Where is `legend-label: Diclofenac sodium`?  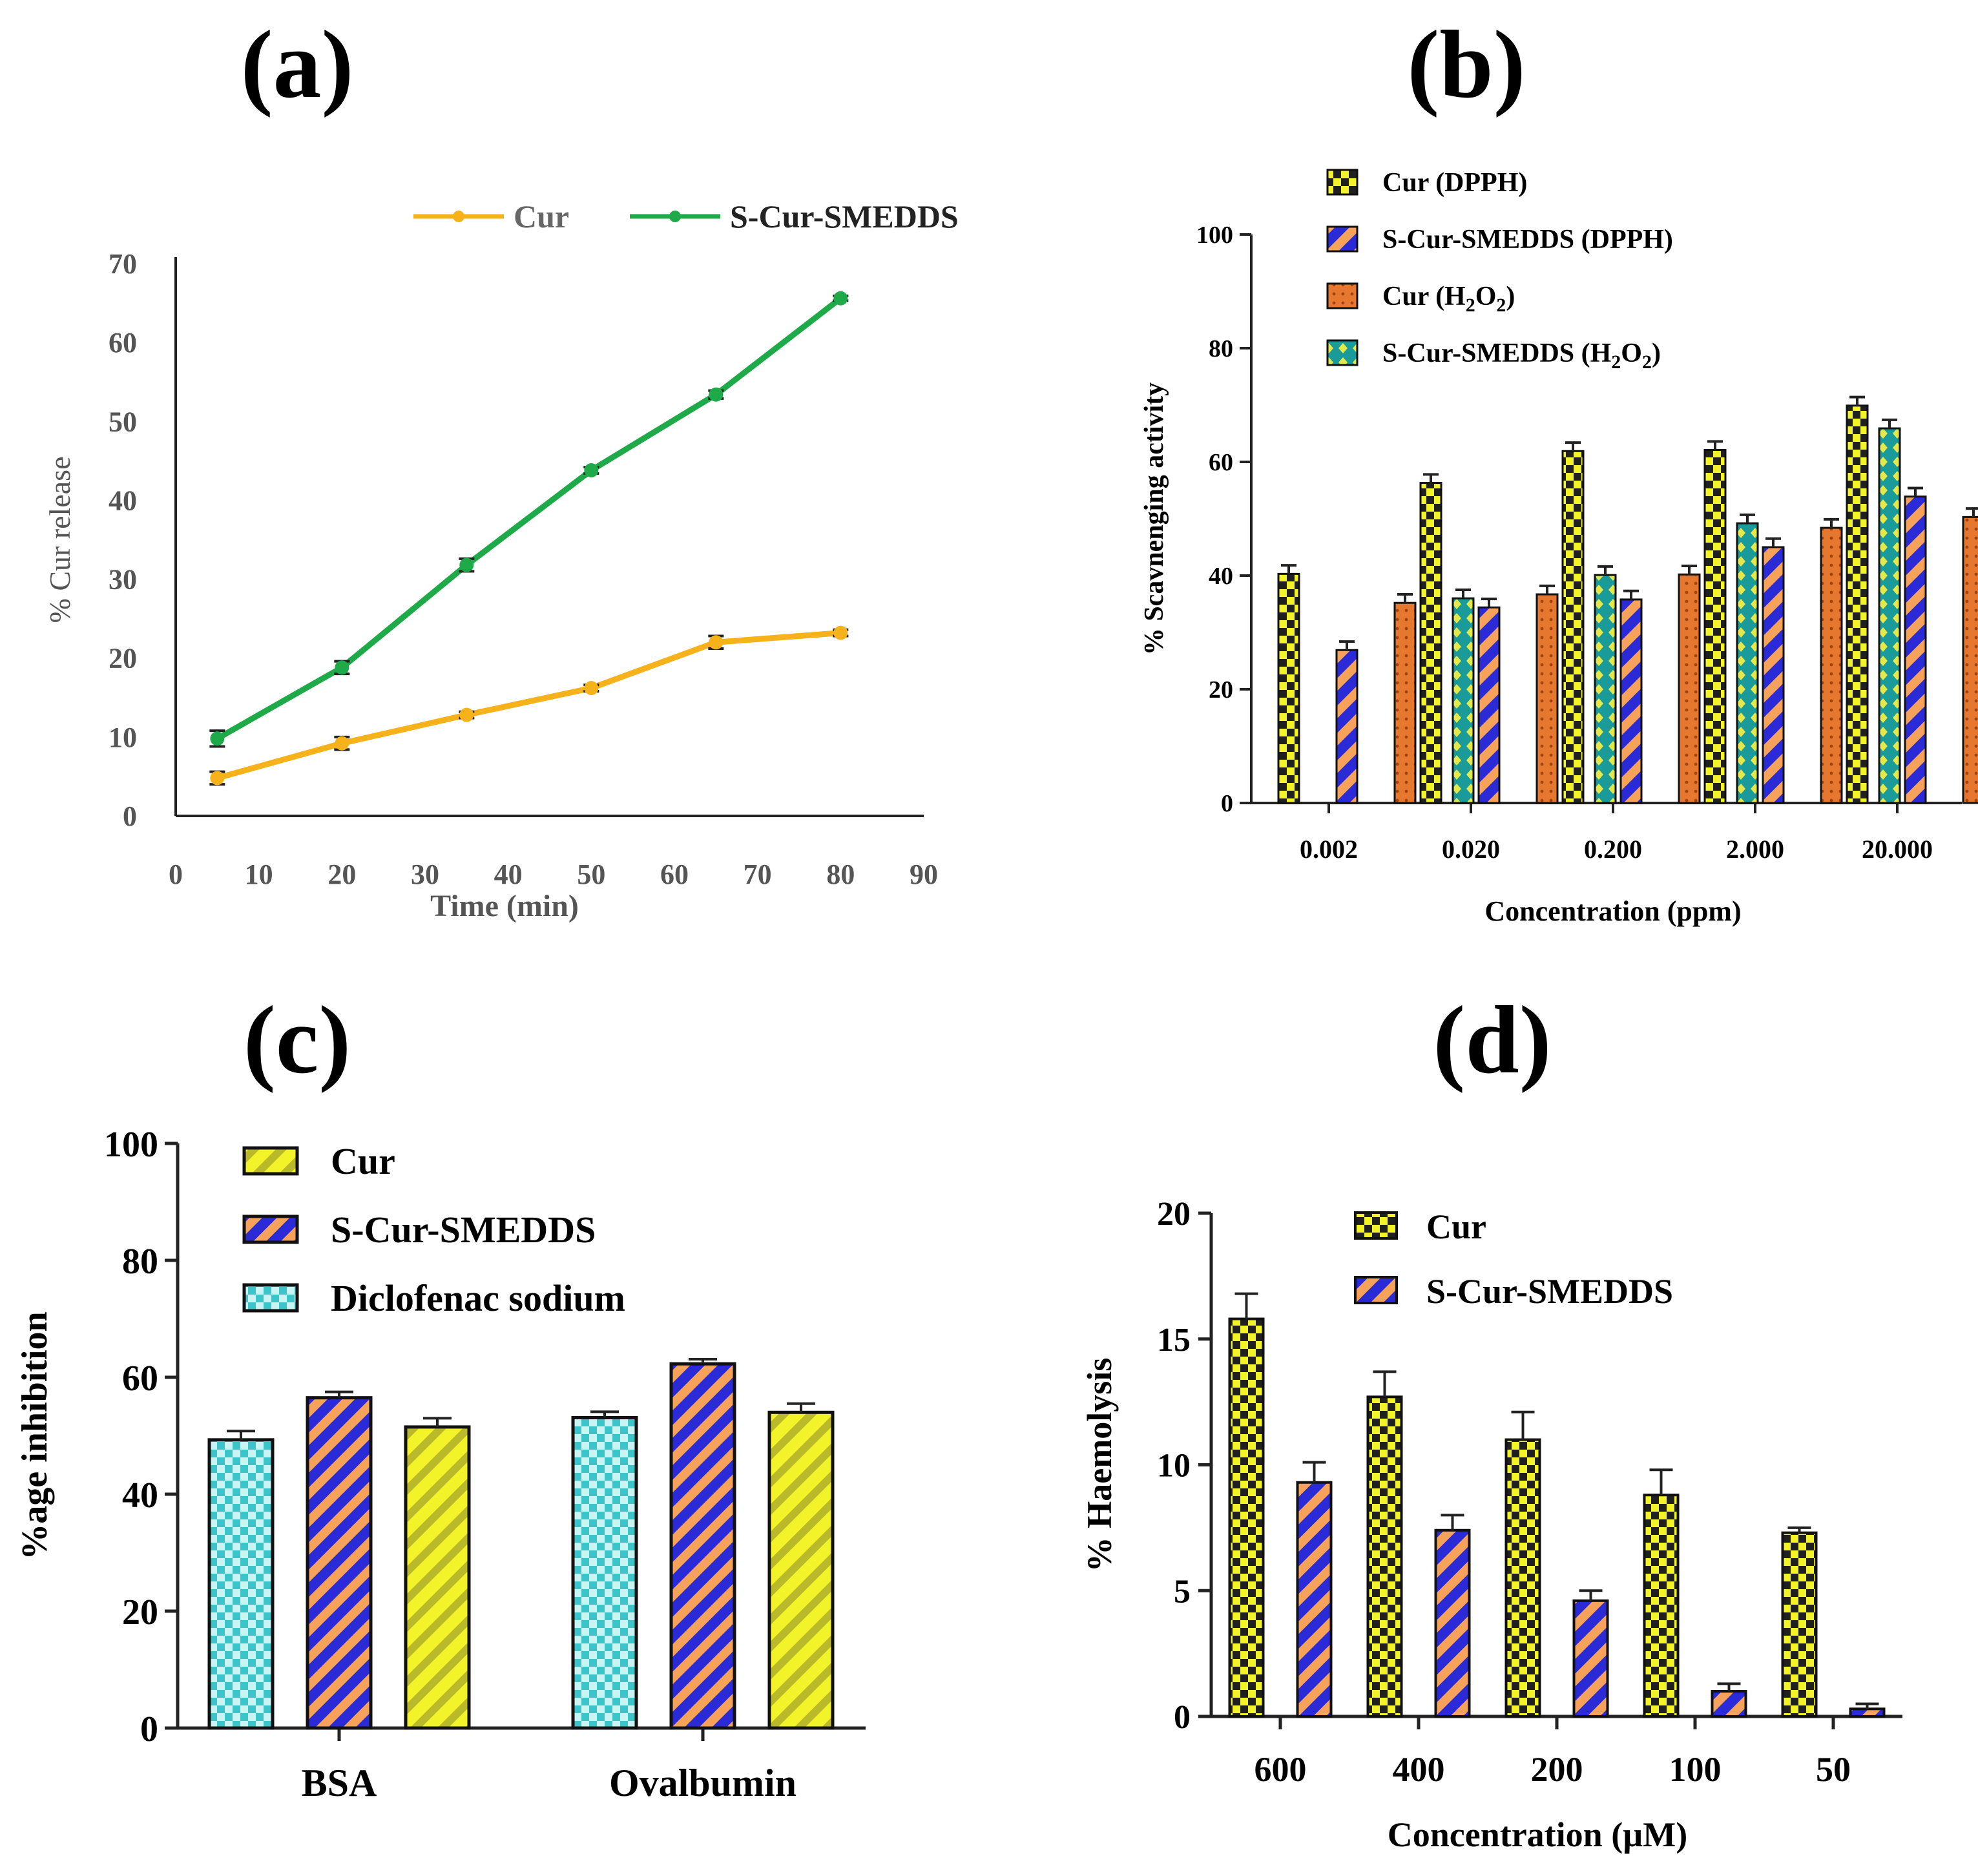 legend-label: Diclofenac sodium is located at coordinates (478, 1298).